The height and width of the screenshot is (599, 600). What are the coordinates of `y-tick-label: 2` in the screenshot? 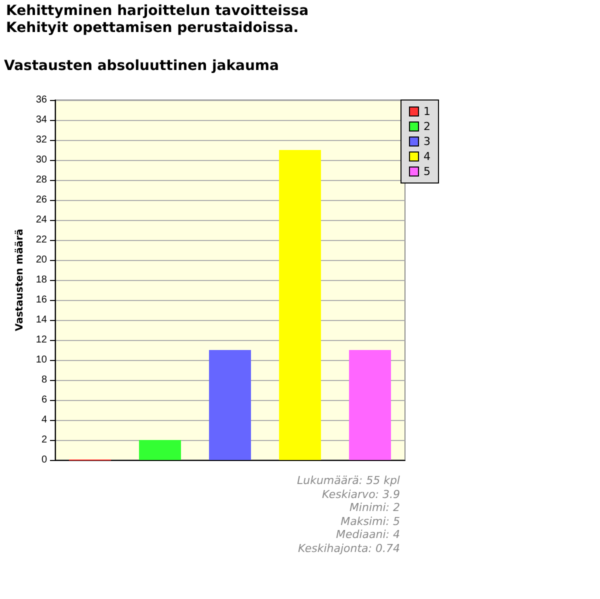 It's located at (44, 440).